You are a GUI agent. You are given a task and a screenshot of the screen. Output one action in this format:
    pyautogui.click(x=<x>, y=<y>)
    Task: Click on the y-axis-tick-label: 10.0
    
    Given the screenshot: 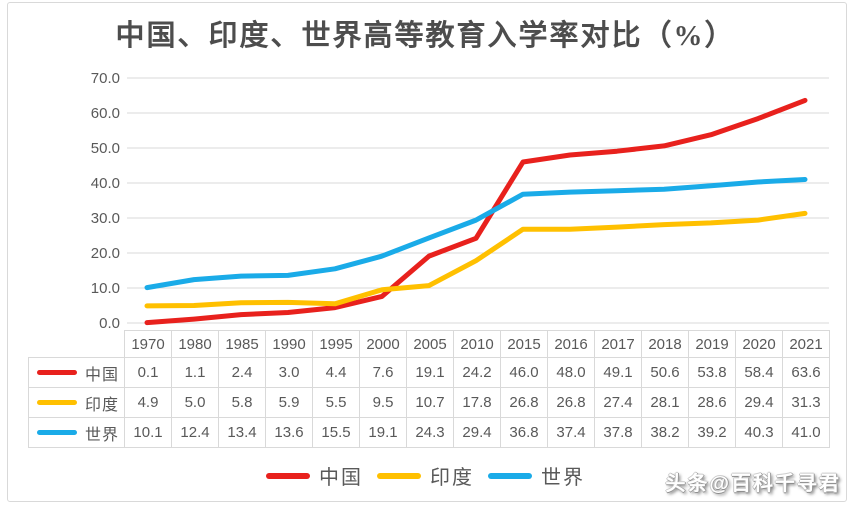 What is the action you would take?
    pyautogui.click(x=105, y=288)
    